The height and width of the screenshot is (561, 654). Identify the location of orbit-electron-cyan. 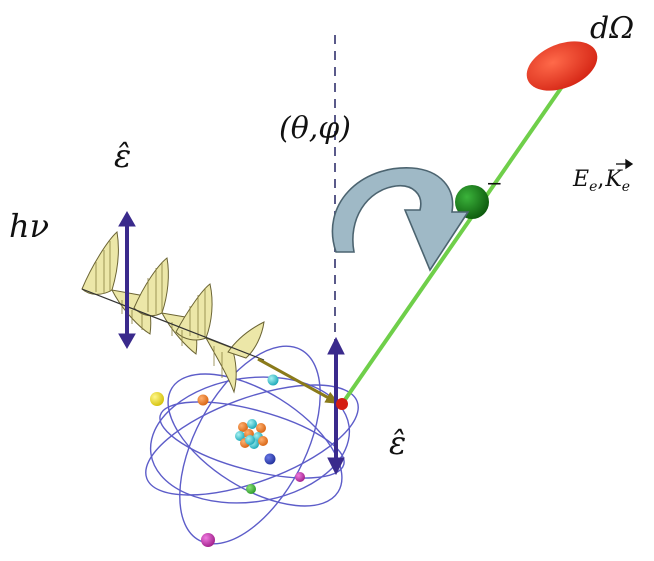
(273, 380).